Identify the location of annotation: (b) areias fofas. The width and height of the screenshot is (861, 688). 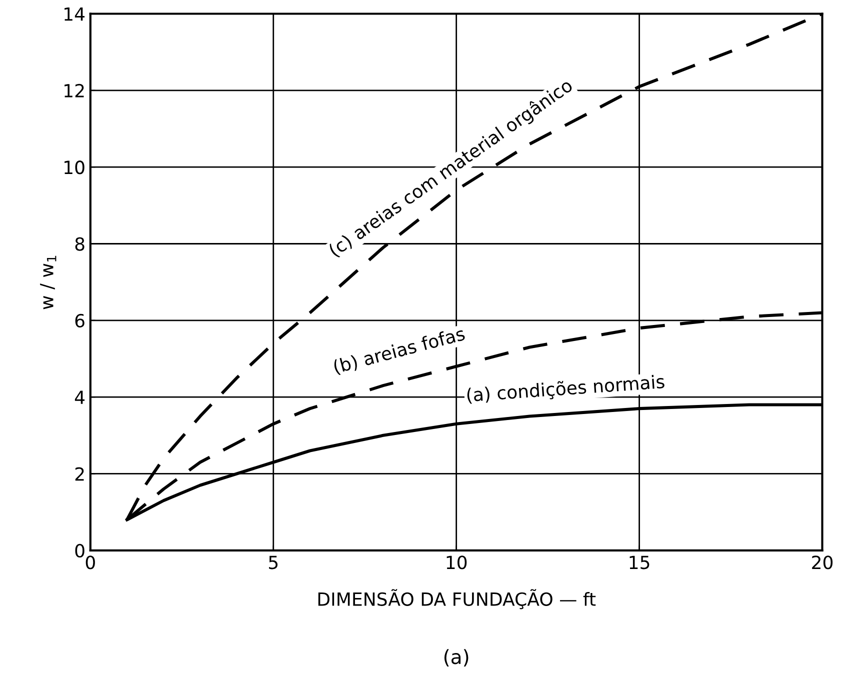
(399, 351).